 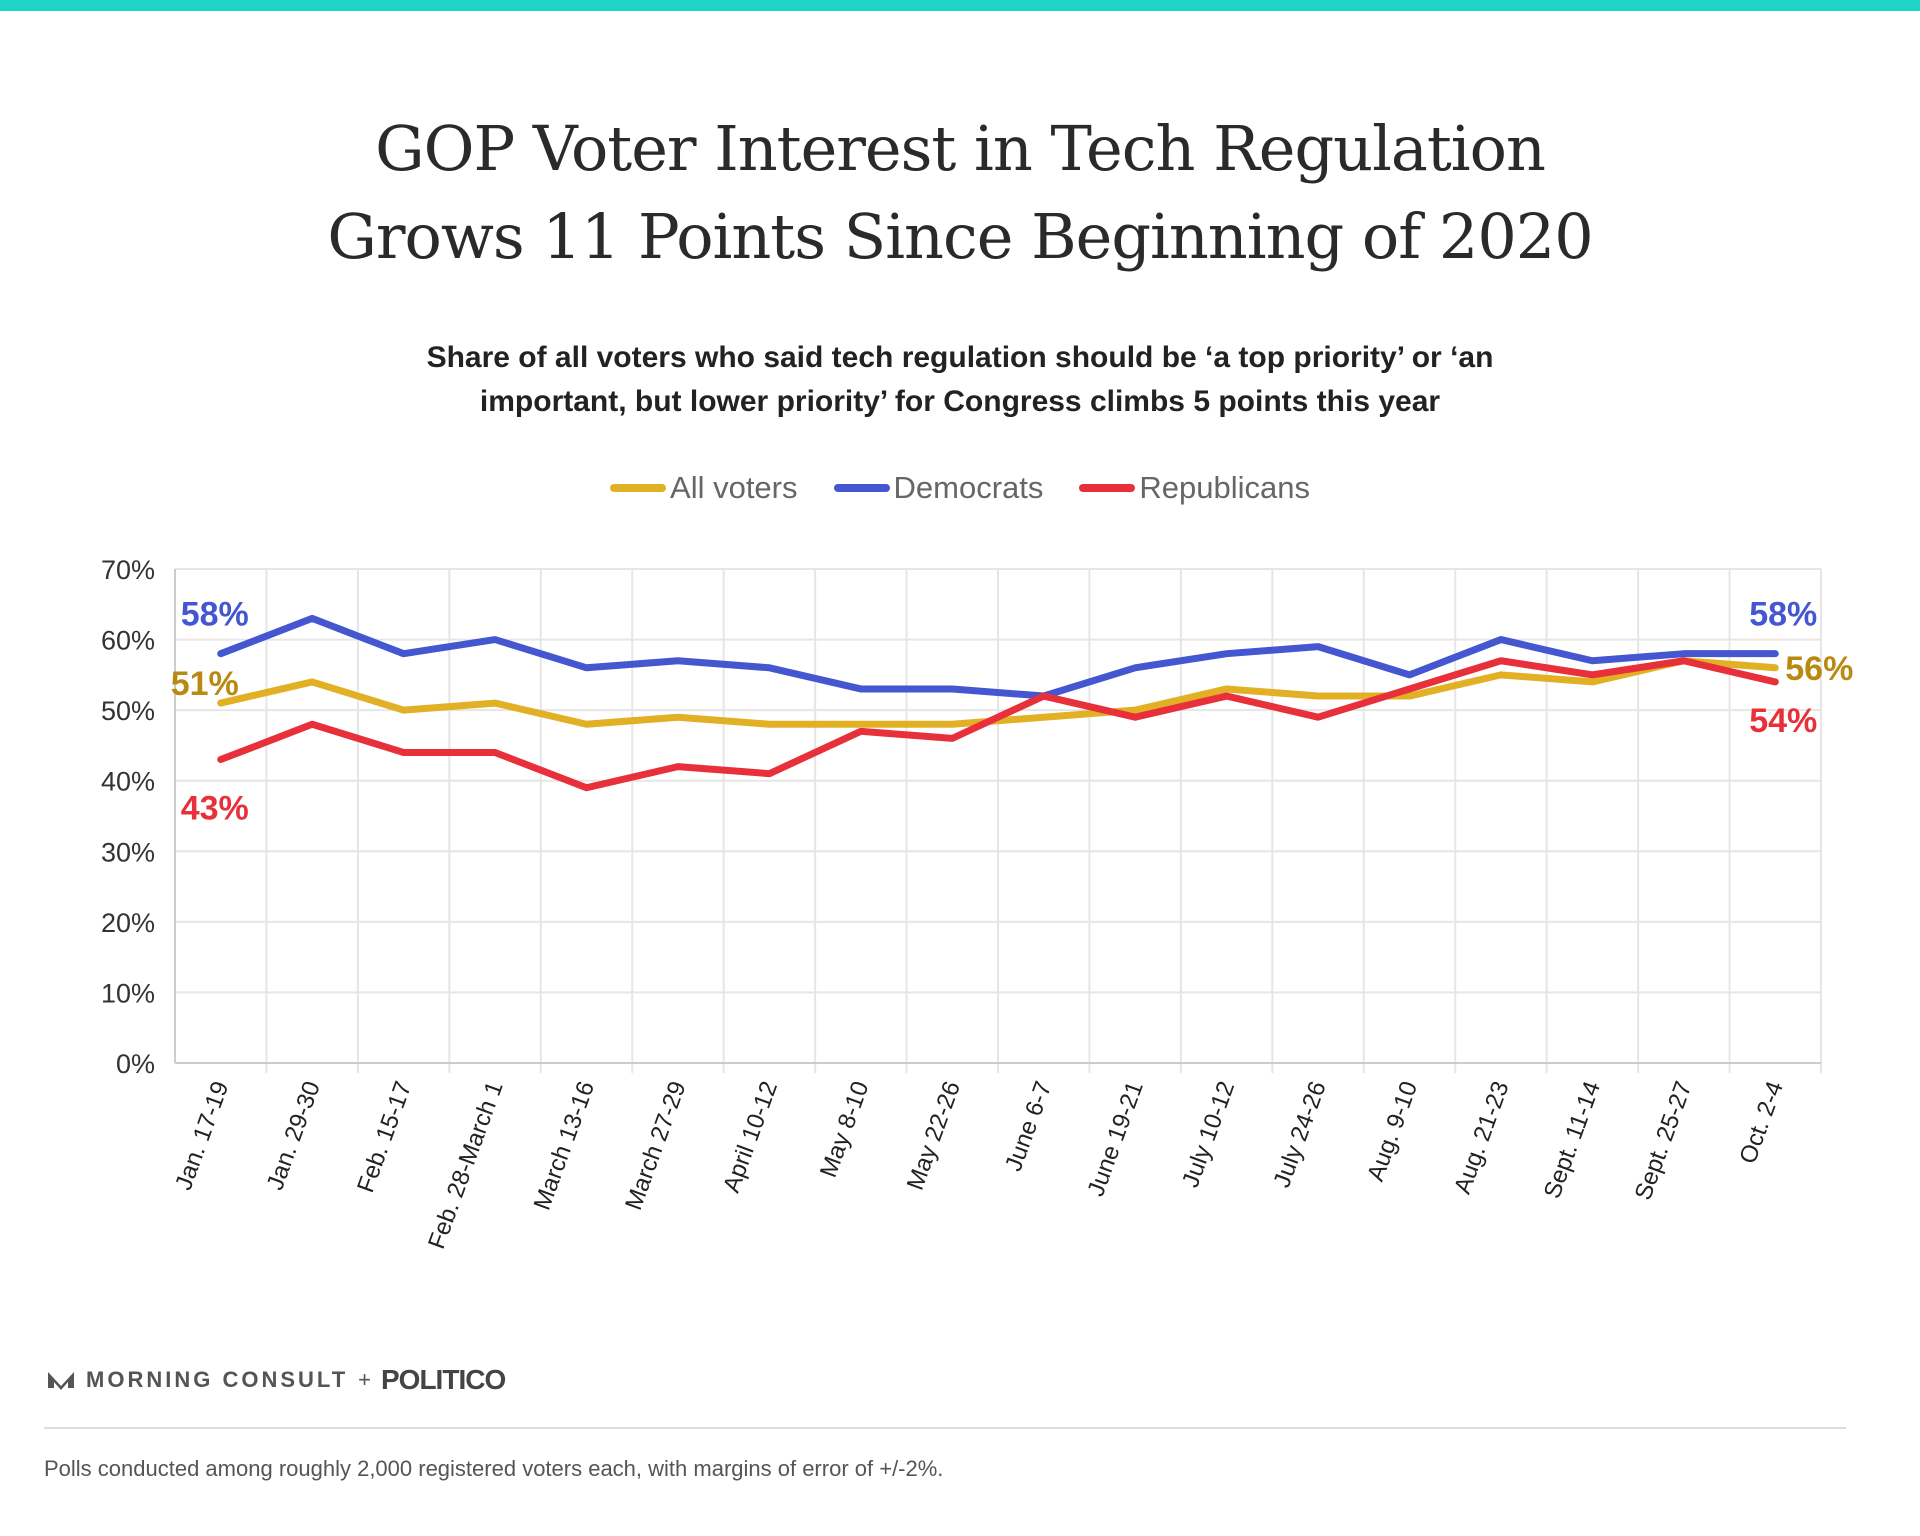 I want to click on x-tick-label: Jan. 29-30, so click(x=294, y=1136).